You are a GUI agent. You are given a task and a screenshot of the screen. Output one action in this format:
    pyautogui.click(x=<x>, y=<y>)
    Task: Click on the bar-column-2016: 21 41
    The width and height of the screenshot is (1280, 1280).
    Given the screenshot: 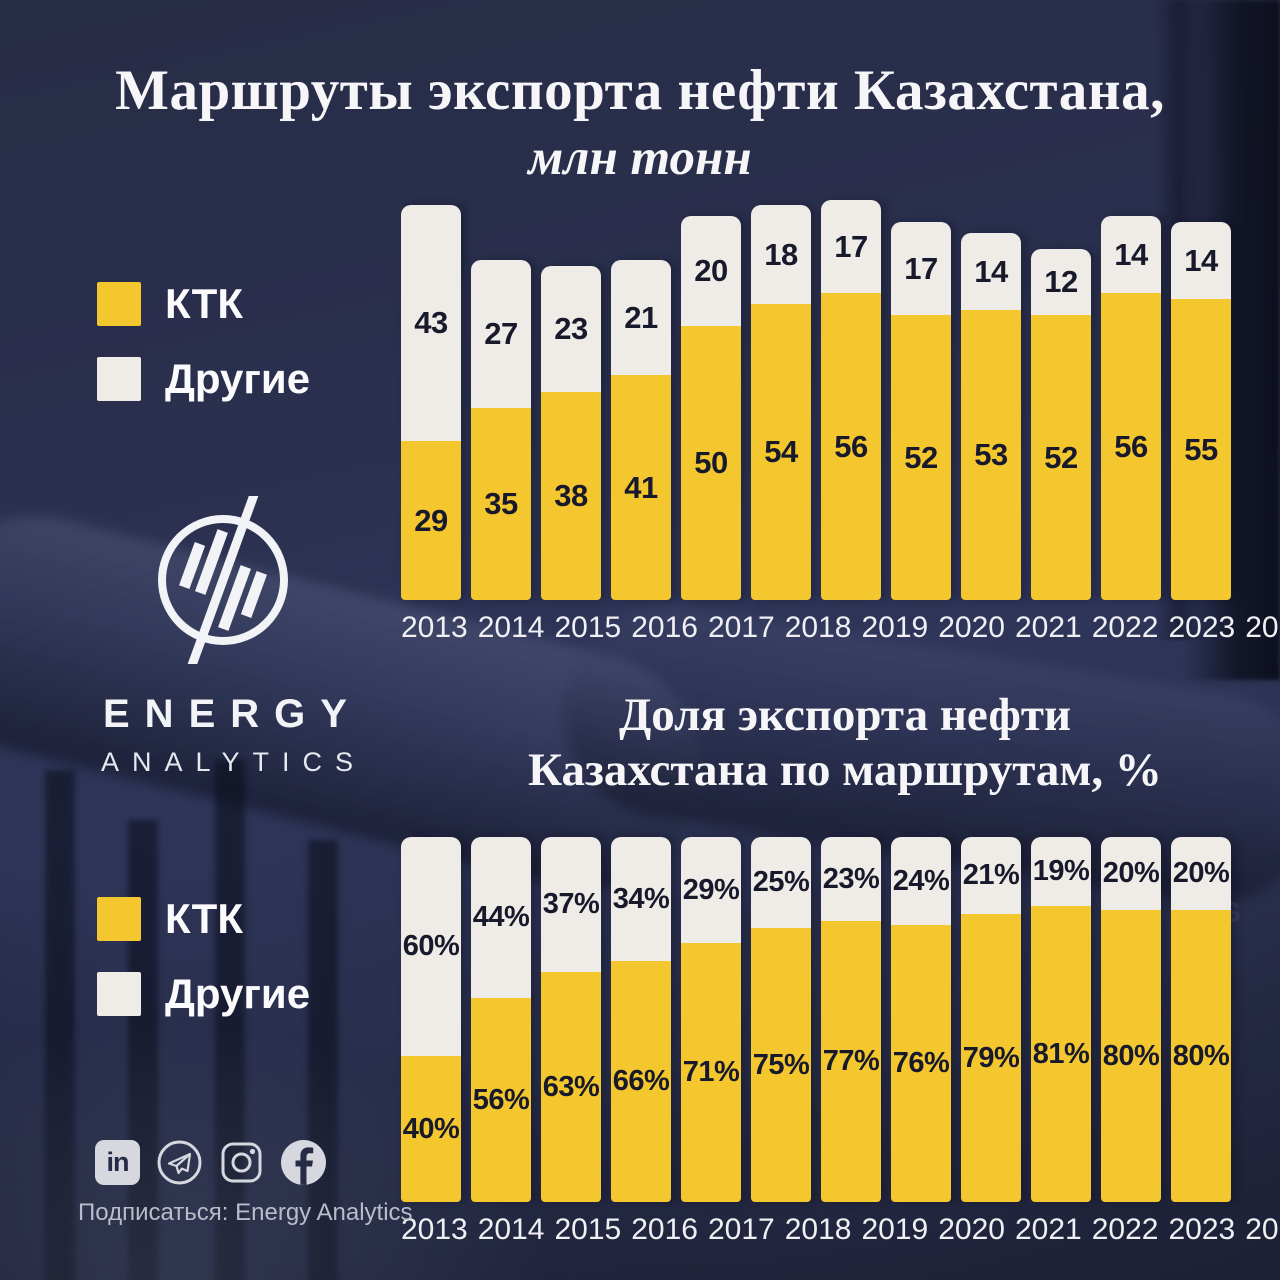 What is the action you would take?
    pyautogui.click(x=641, y=430)
    